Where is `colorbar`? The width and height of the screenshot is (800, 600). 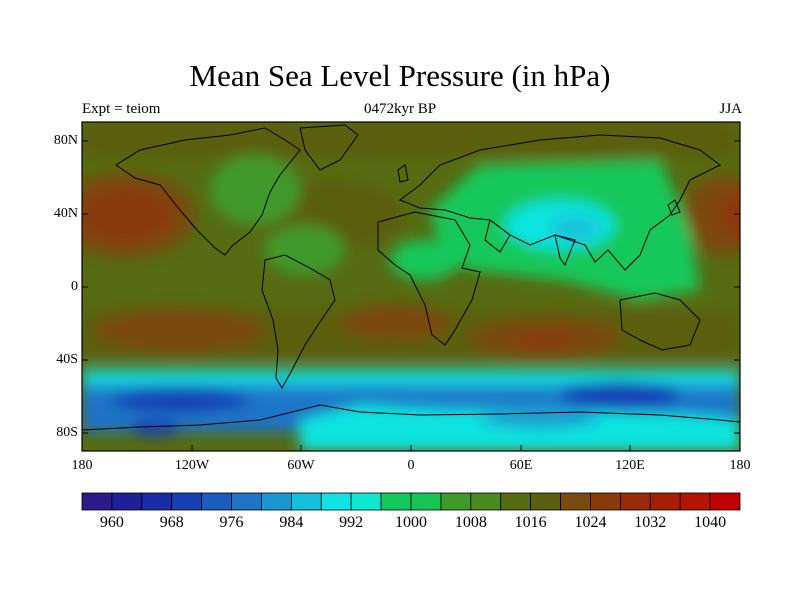 colorbar is located at coordinates (411, 501).